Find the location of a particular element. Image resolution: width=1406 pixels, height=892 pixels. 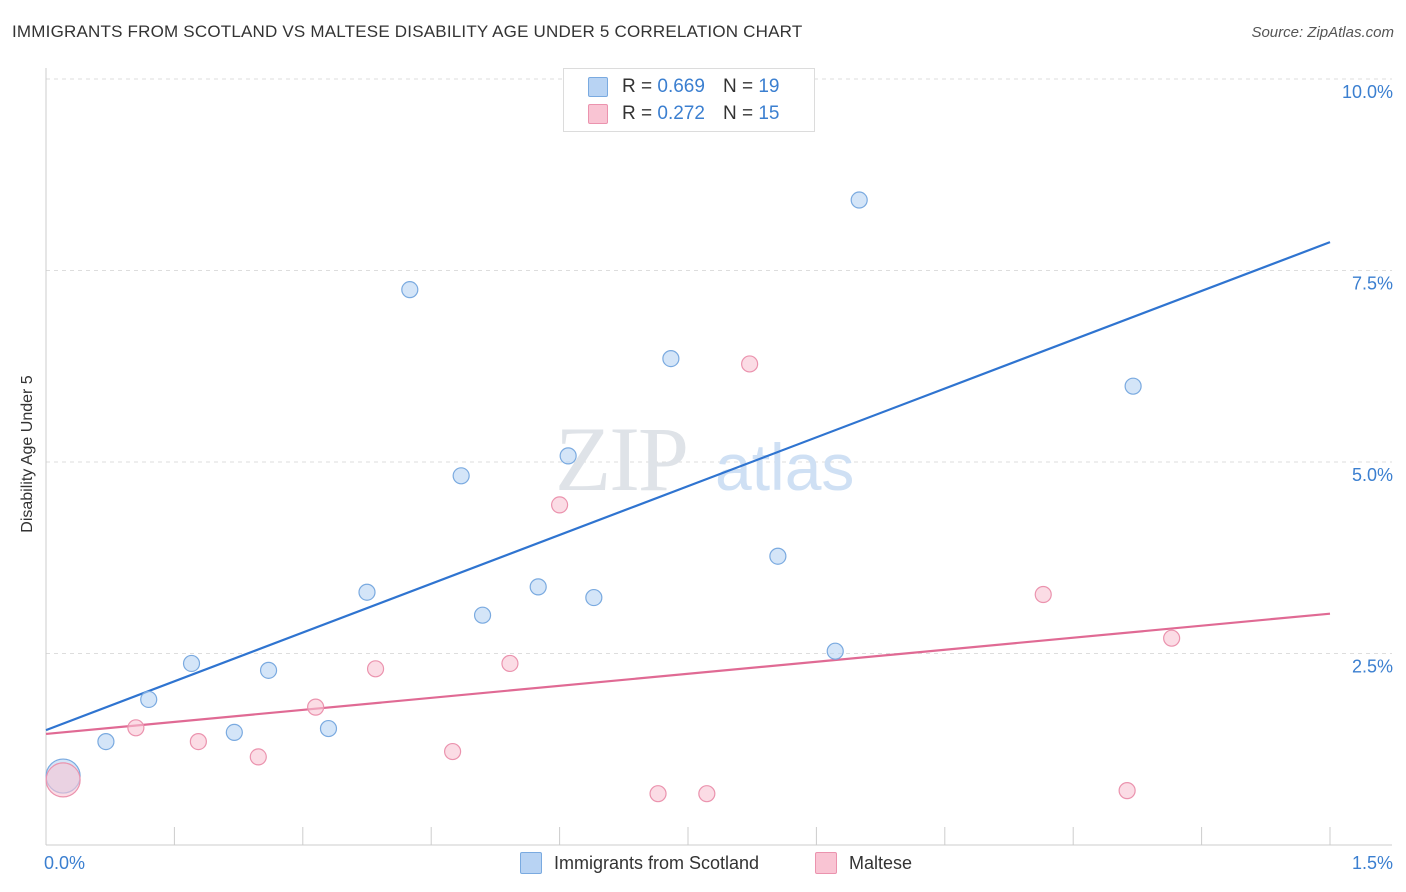

r-value-scotland: 0.669 is located at coordinates (681, 86).